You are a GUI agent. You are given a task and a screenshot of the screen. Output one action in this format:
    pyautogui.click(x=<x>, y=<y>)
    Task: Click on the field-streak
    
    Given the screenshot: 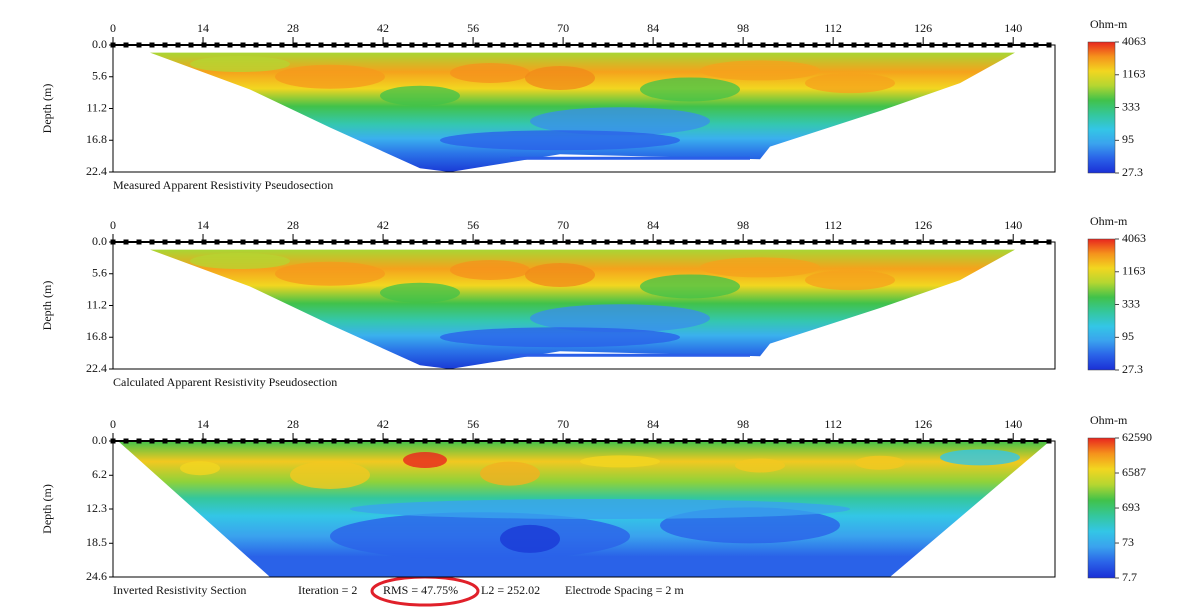 What is the action you would take?
    pyautogui.click(x=630, y=355)
    